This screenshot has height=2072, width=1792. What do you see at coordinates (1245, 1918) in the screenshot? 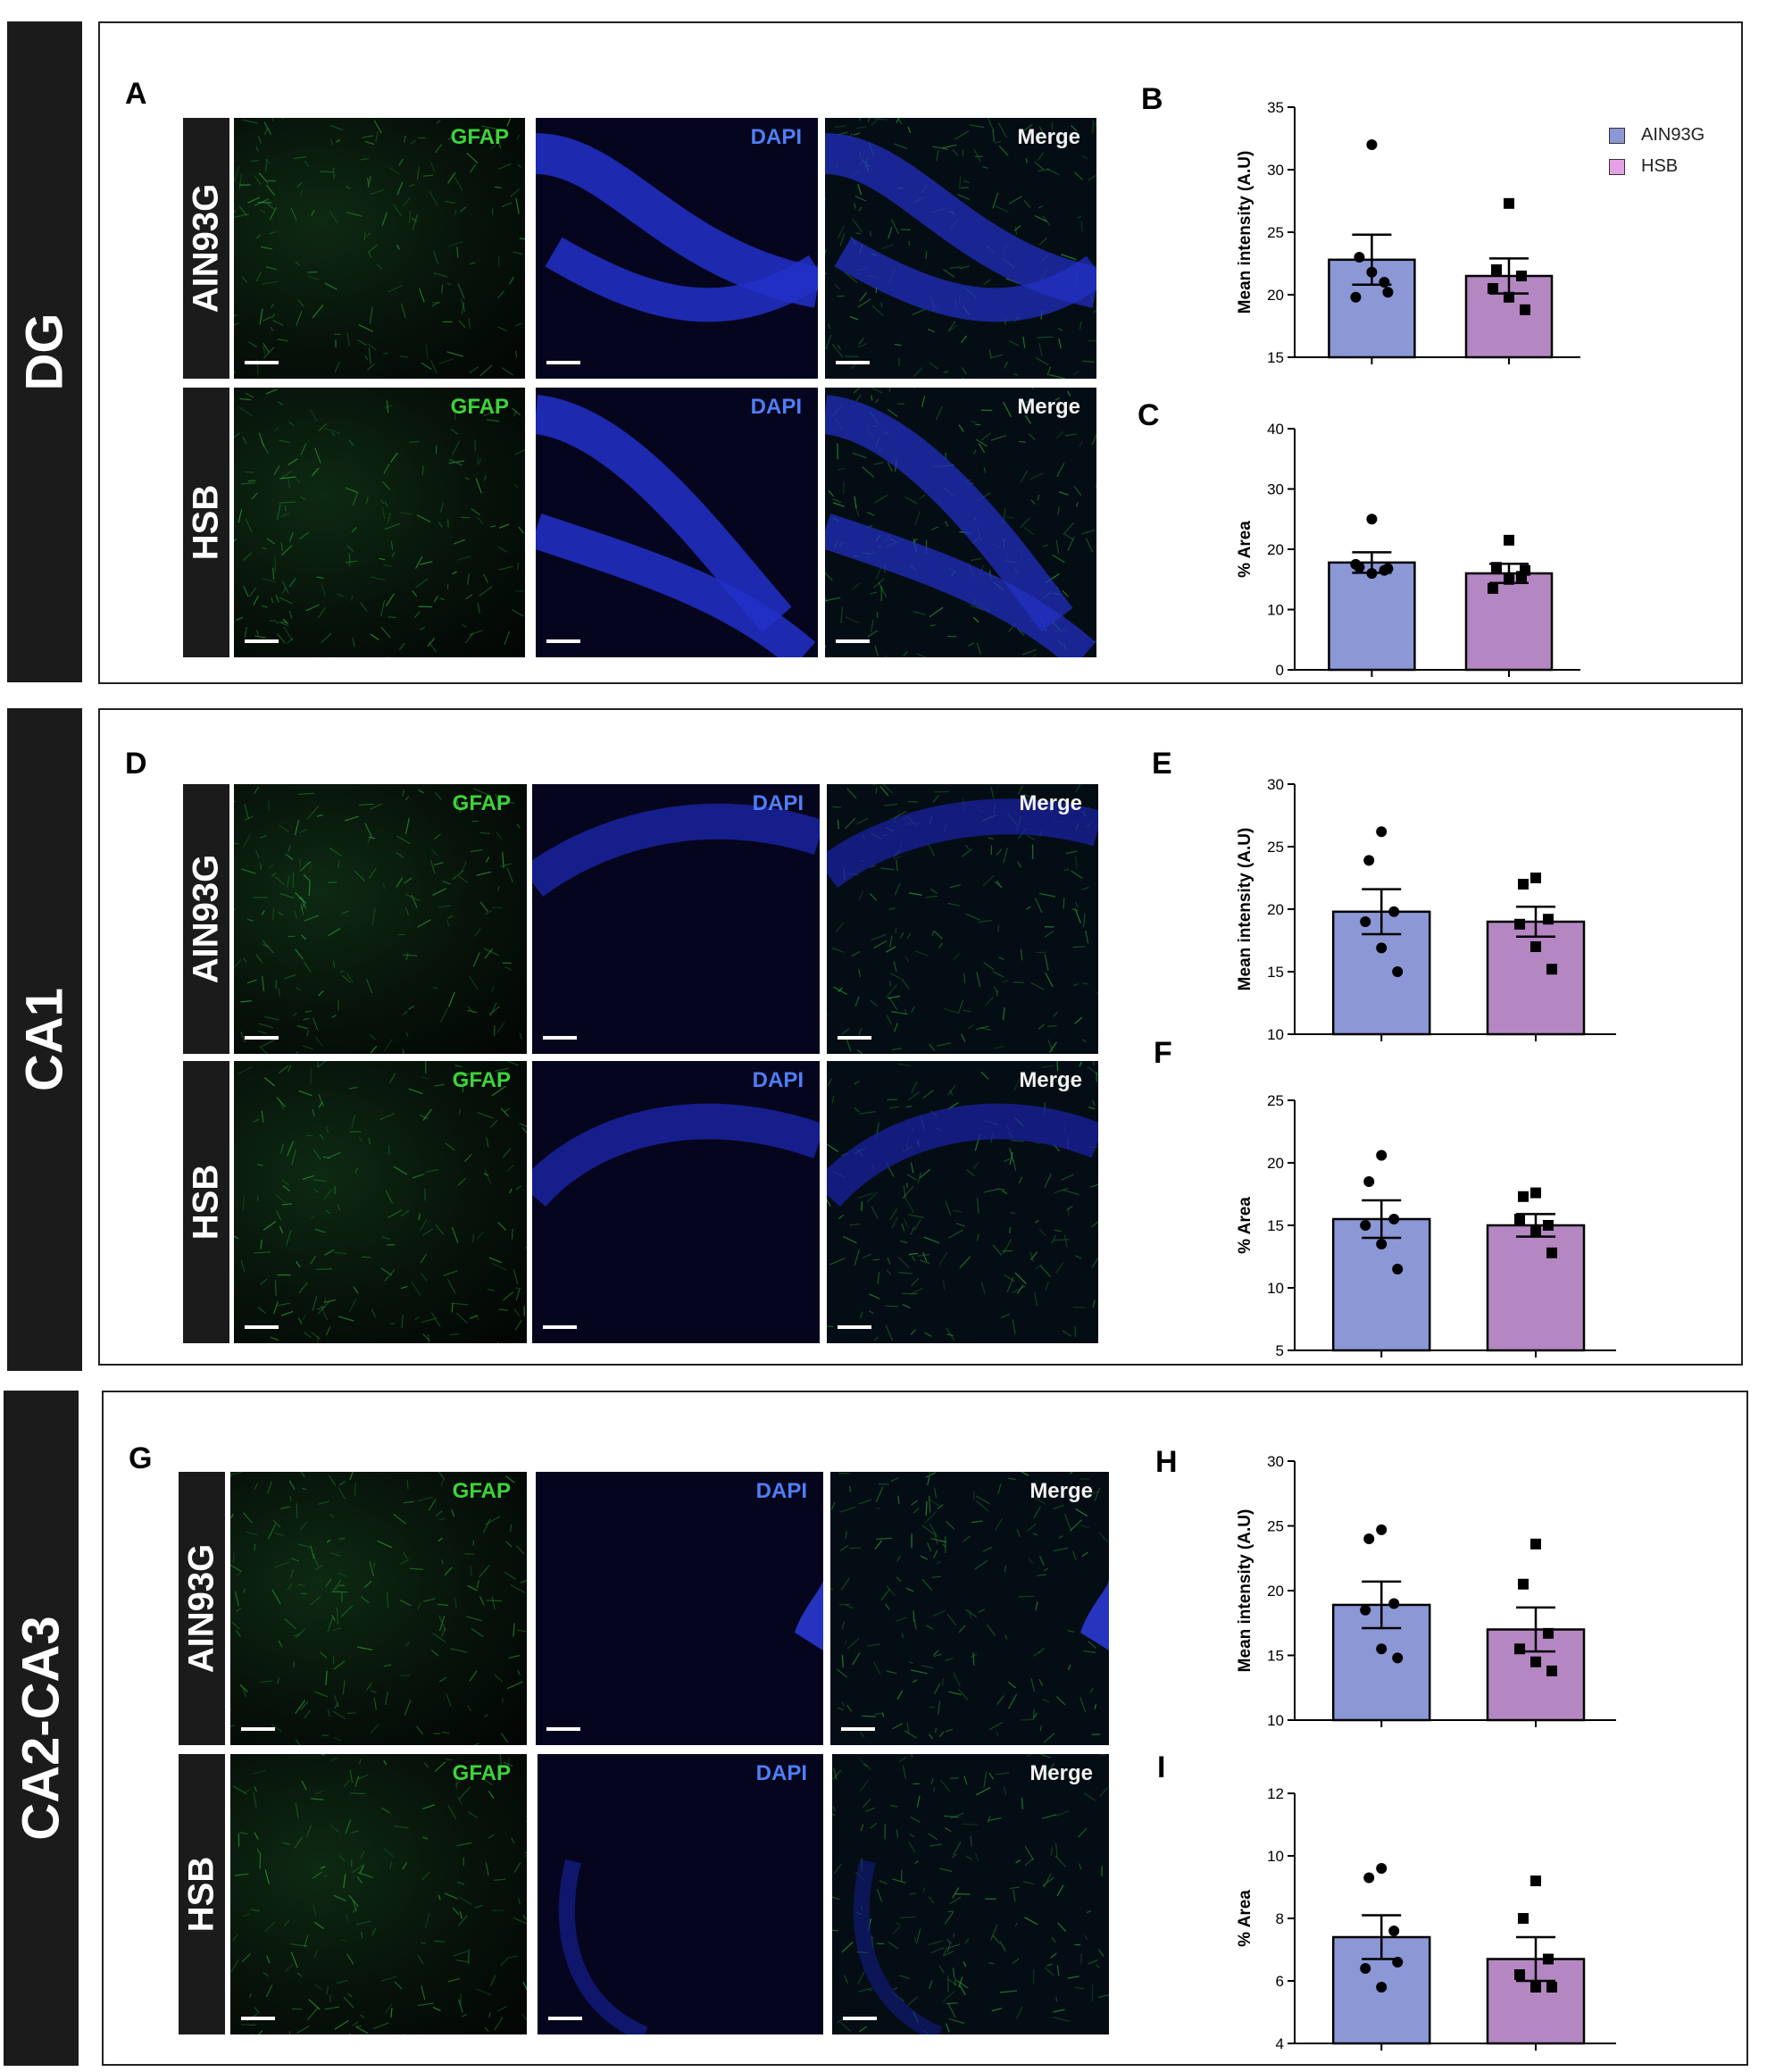
I see `y-axis-label: % Area` at bounding box center [1245, 1918].